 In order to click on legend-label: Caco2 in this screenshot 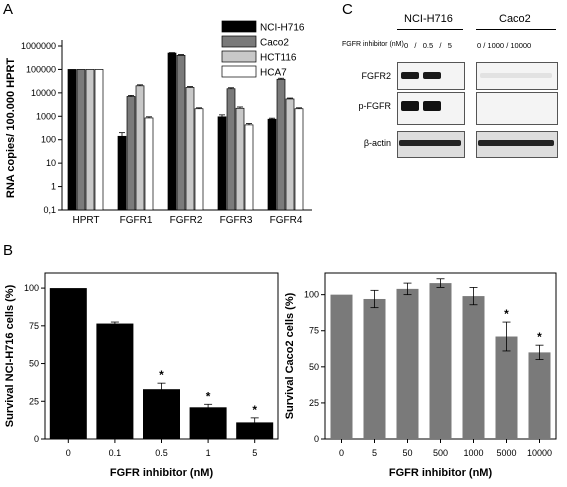, I will do `click(274, 43)`.